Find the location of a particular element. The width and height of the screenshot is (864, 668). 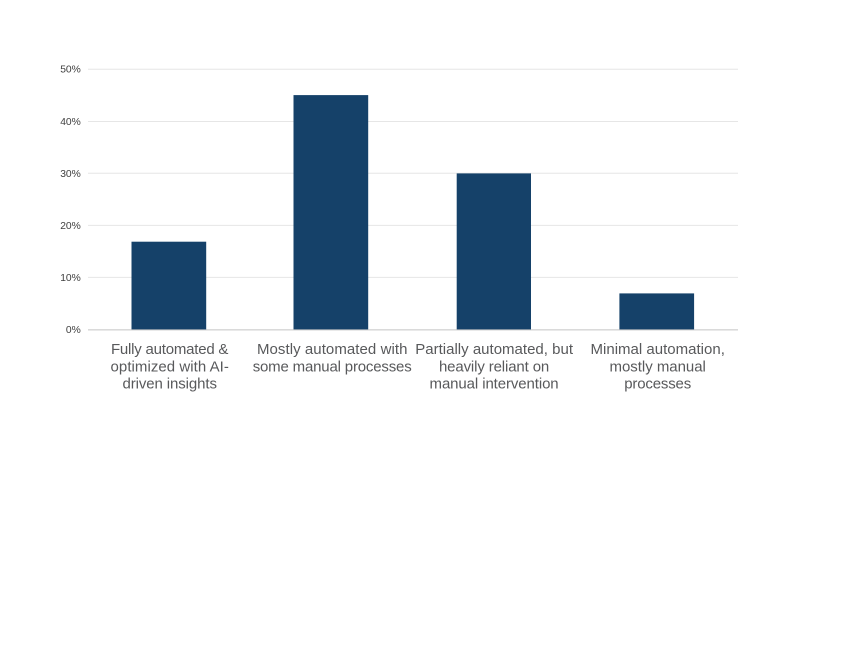

svg-text: 20% is located at coordinates (70, 226).